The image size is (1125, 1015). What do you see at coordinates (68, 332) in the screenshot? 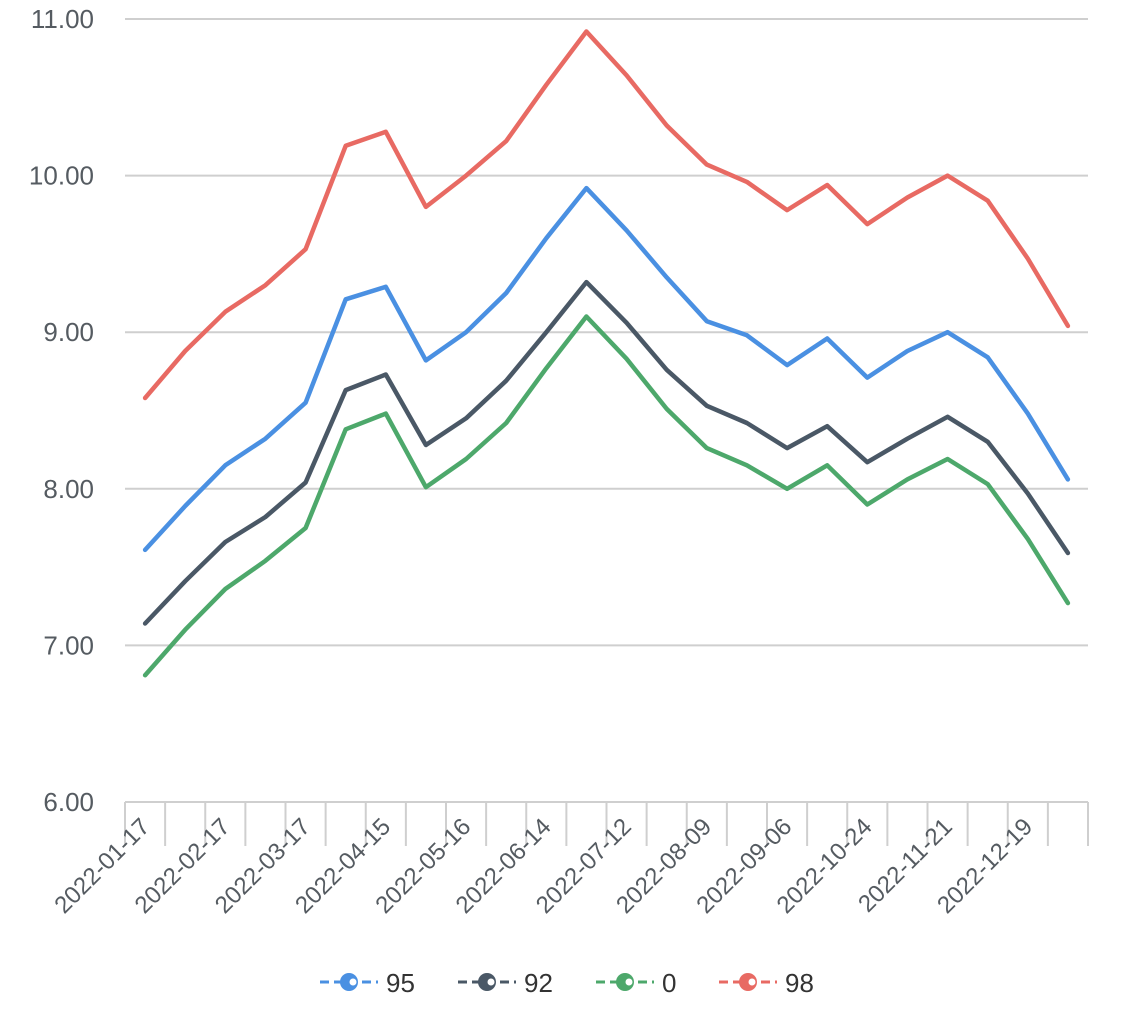
I see `y-tick-label: 9.00` at bounding box center [68, 332].